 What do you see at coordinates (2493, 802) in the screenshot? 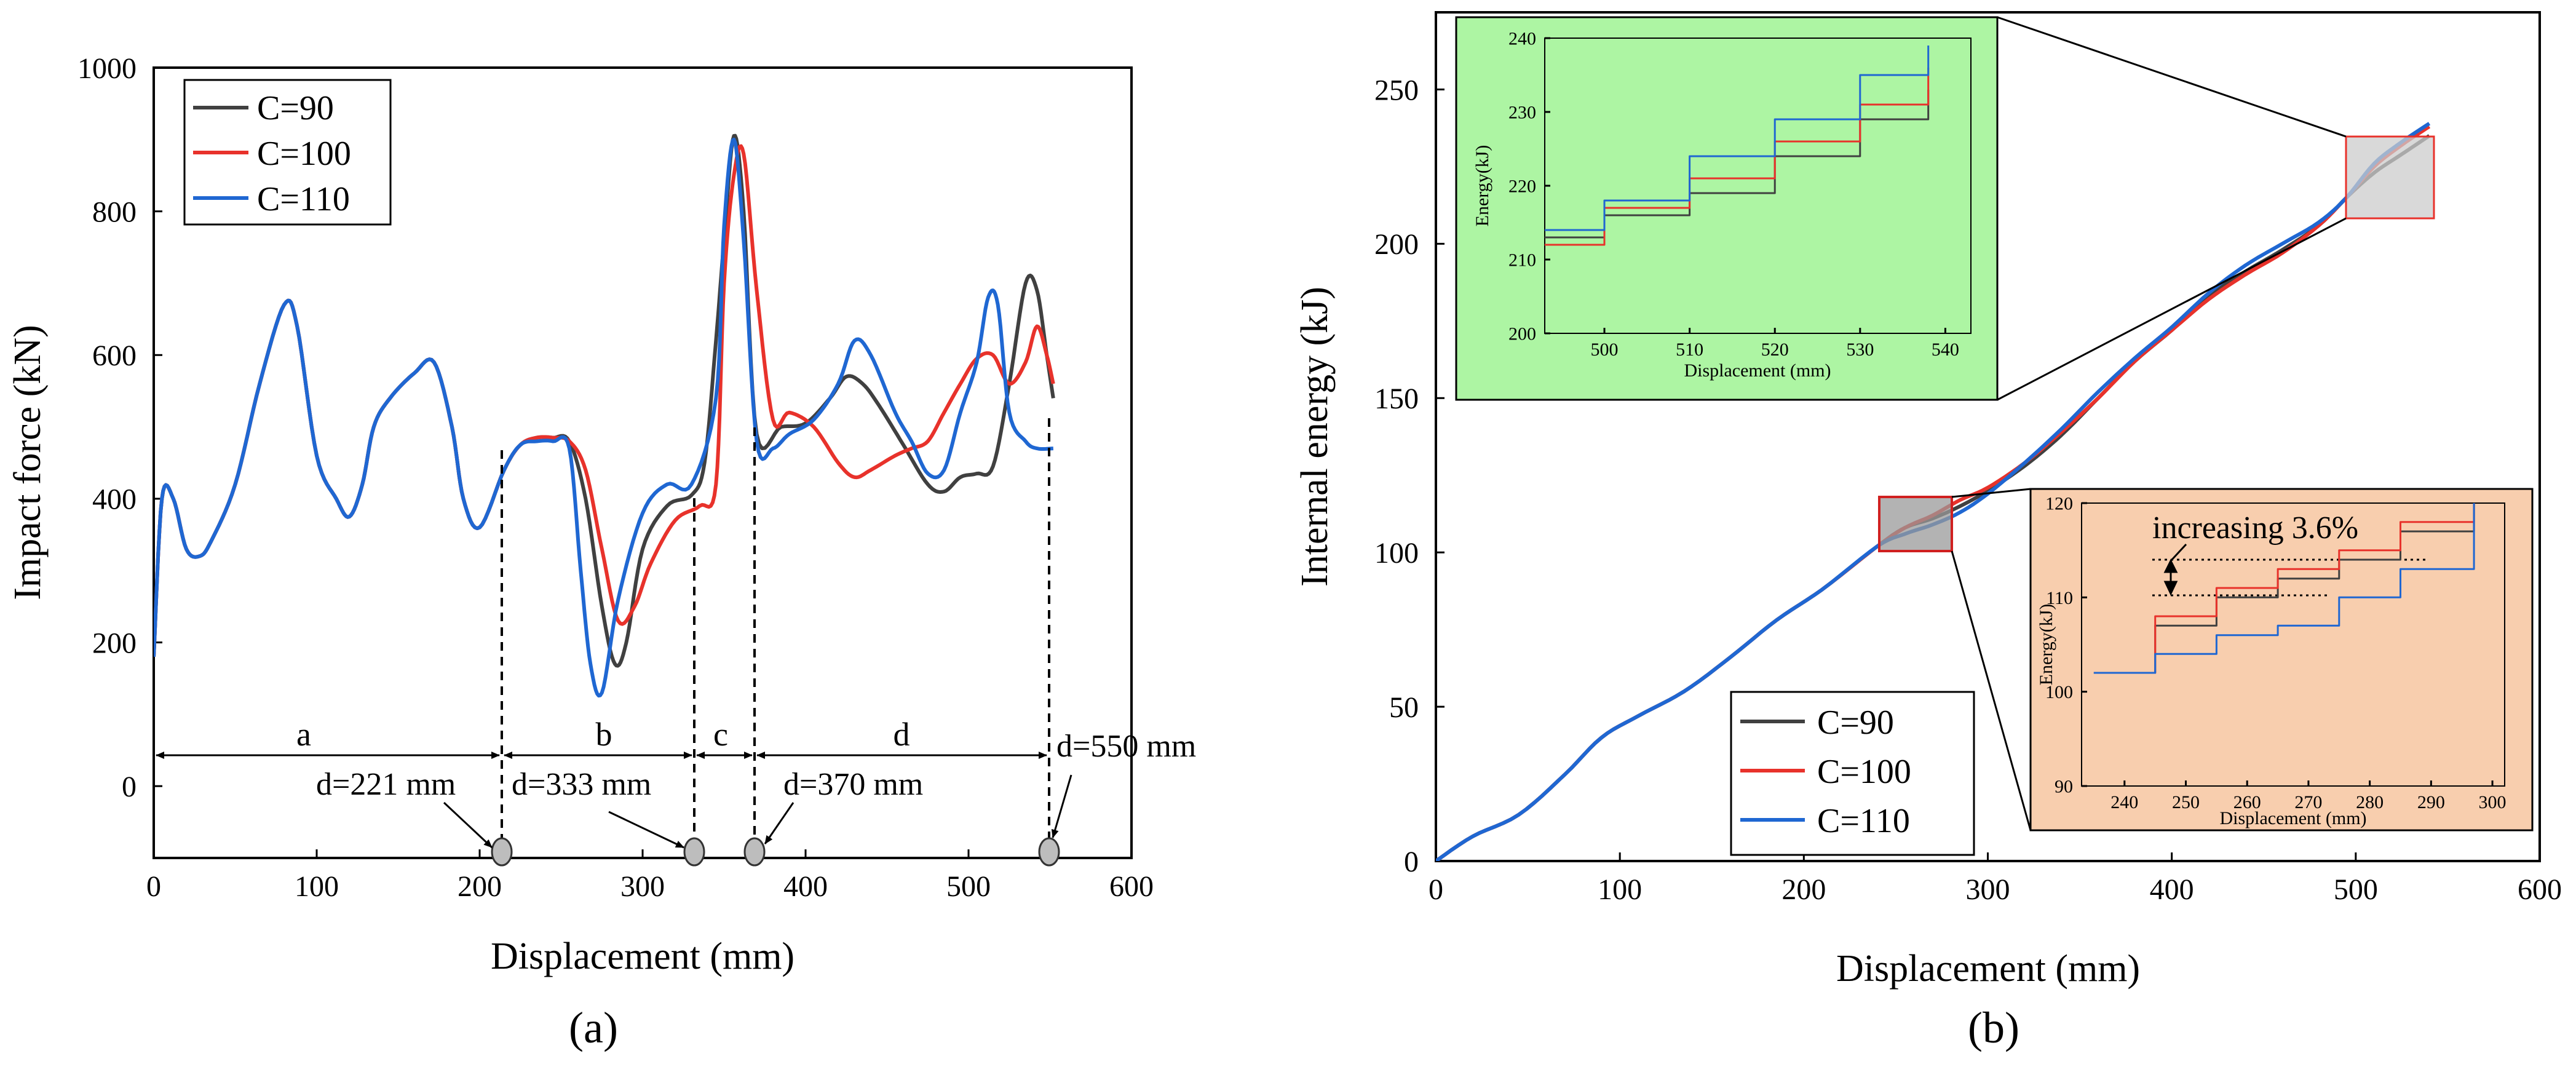
I see `inset-lower-x-tick-label-300: 300` at bounding box center [2493, 802].